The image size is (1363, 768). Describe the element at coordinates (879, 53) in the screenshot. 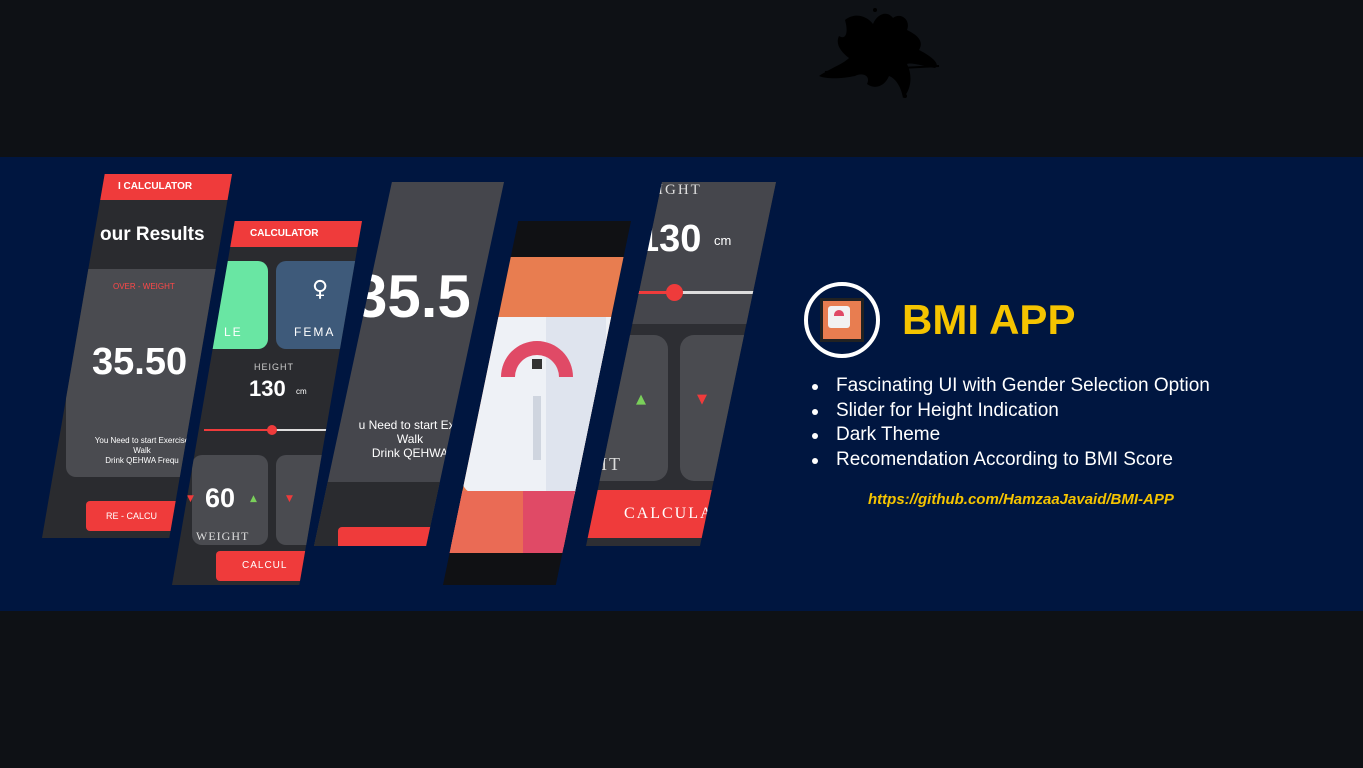

I see `signature-mark` at that location.